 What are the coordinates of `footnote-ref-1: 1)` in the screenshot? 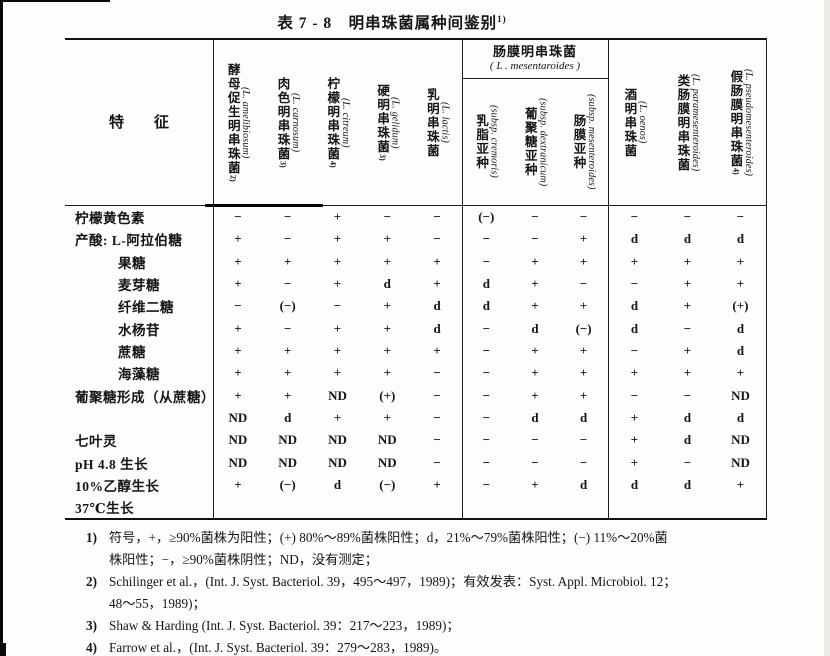 It's located at (502, 18).